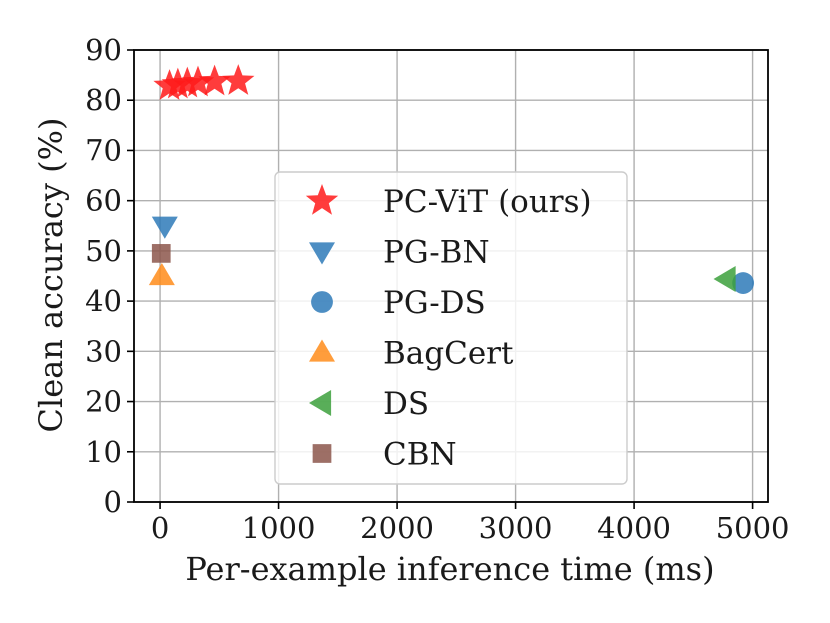 This screenshot has height=623, width=830. What do you see at coordinates (448, 354) in the screenshot?
I see `legend-label: BagCert` at bounding box center [448, 354].